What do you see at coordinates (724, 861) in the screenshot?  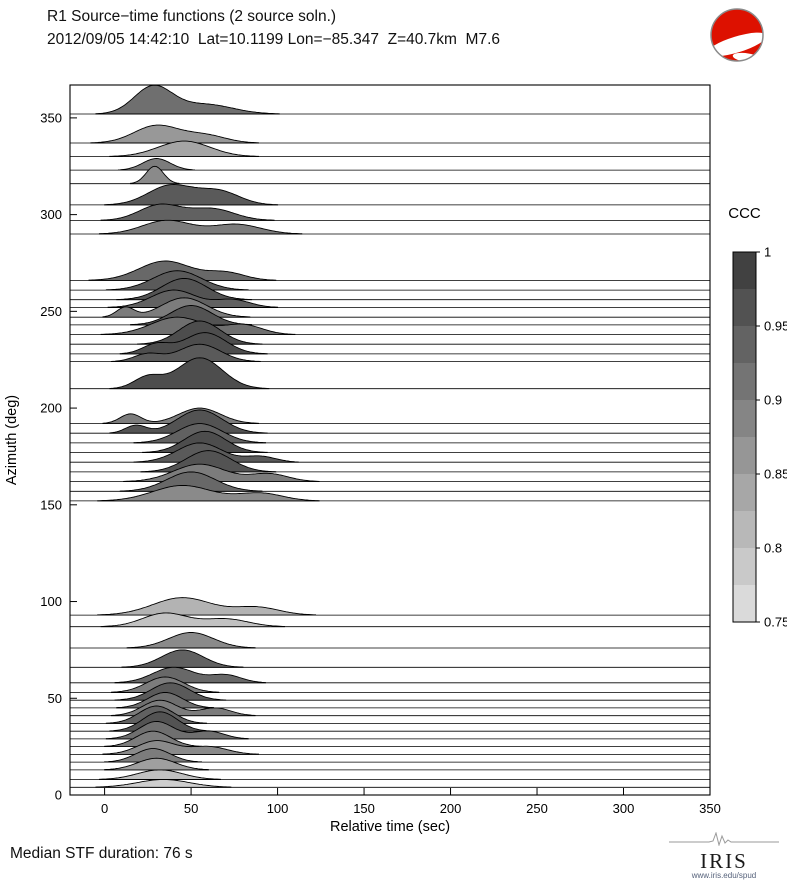 I see `iris-logo-text: IRIS` at bounding box center [724, 861].